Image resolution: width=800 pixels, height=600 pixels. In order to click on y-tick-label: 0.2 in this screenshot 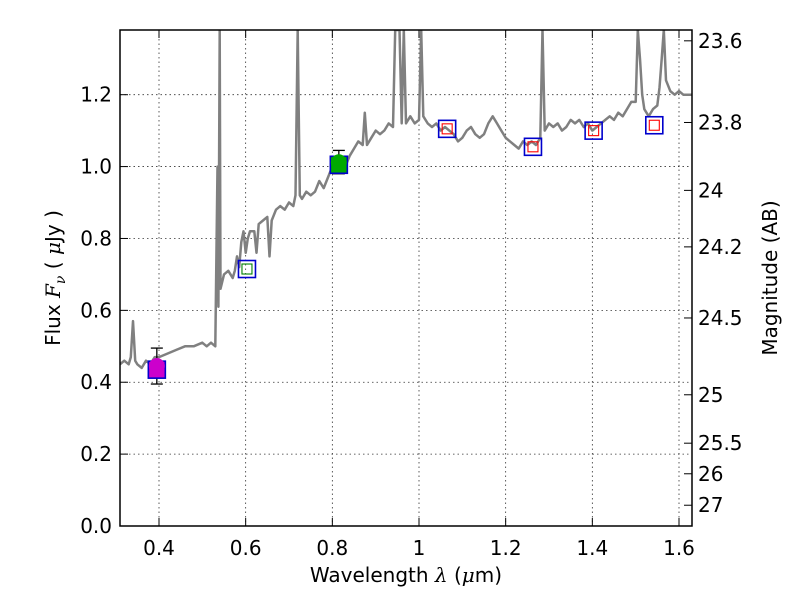, I will do `click(96, 454)`.